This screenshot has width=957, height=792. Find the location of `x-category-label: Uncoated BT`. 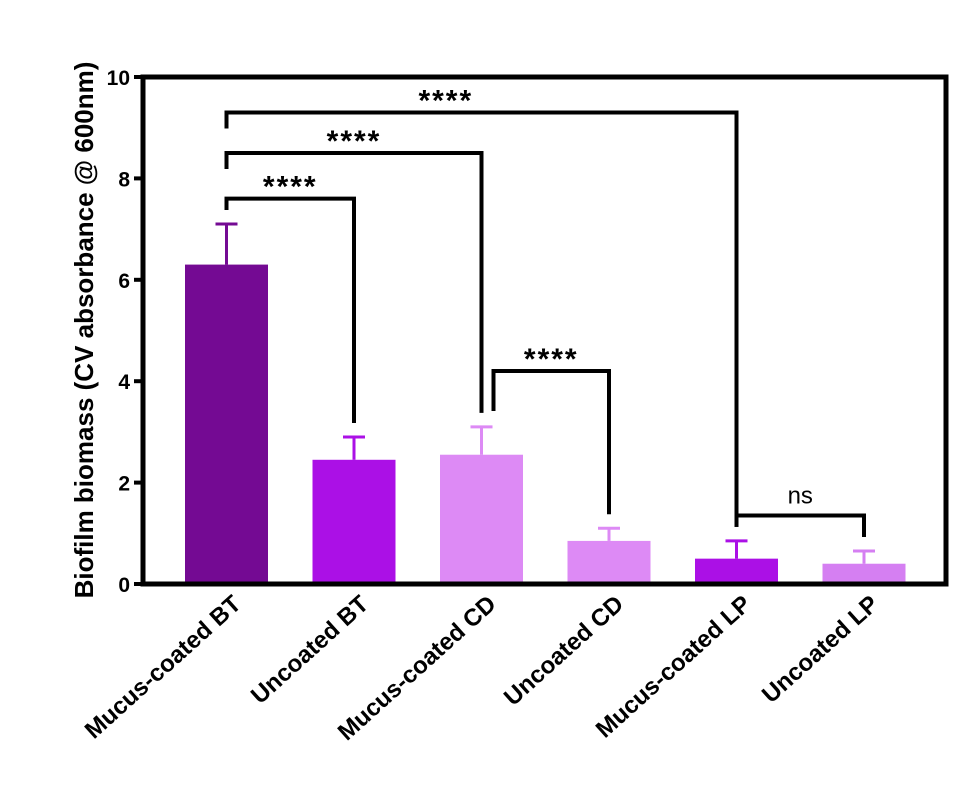

x-category-label: Uncoated BT is located at coordinates (310, 649).